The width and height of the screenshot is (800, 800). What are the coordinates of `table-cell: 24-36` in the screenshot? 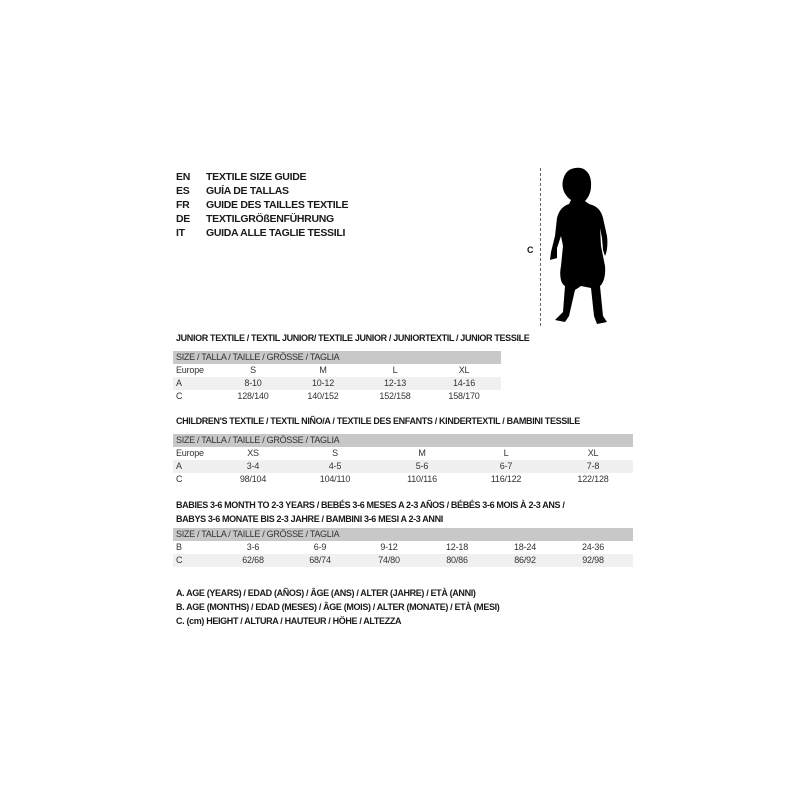 It's located at (593, 547).